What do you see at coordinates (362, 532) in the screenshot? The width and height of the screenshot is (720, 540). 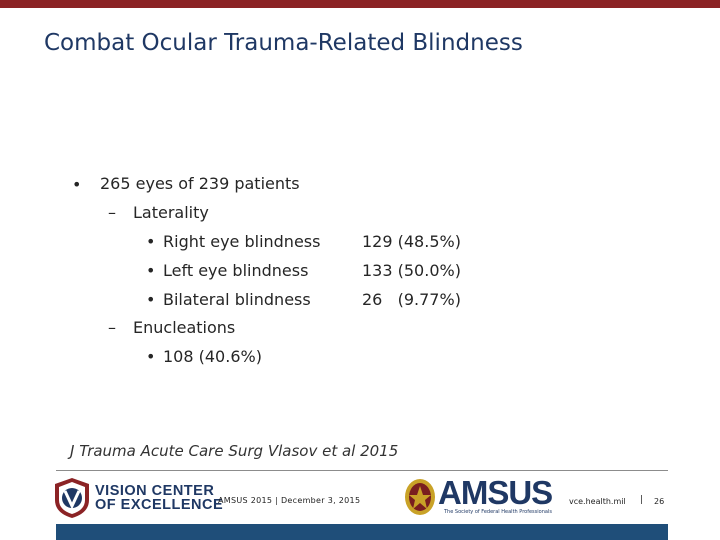 I see `footer-color-bar` at bounding box center [362, 532].